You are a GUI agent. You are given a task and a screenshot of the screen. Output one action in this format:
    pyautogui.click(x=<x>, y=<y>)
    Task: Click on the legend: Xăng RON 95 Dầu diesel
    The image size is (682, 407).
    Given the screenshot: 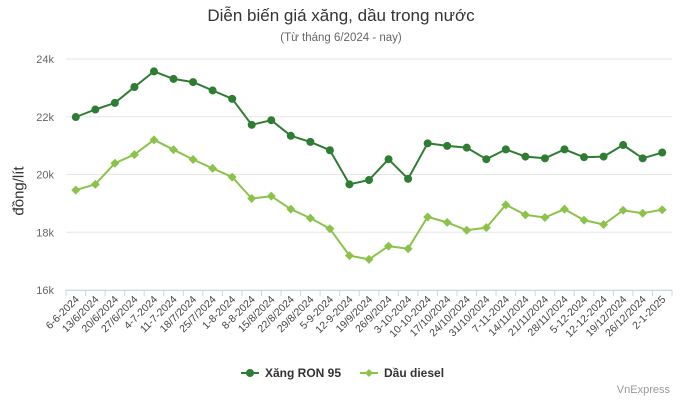 What is the action you would take?
    pyautogui.click(x=341, y=373)
    